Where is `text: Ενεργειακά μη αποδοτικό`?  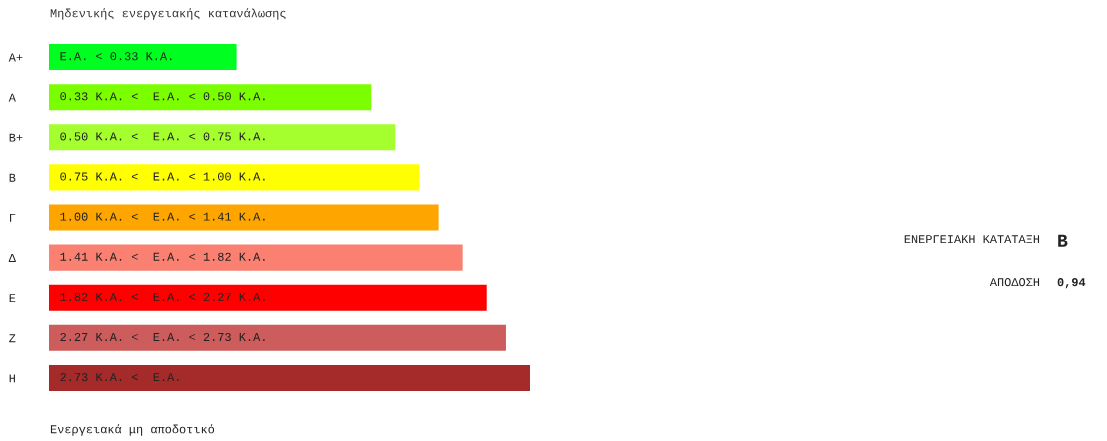 text: Ενεργειακά μη αποδοτικό is located at coordinates (132, 430).